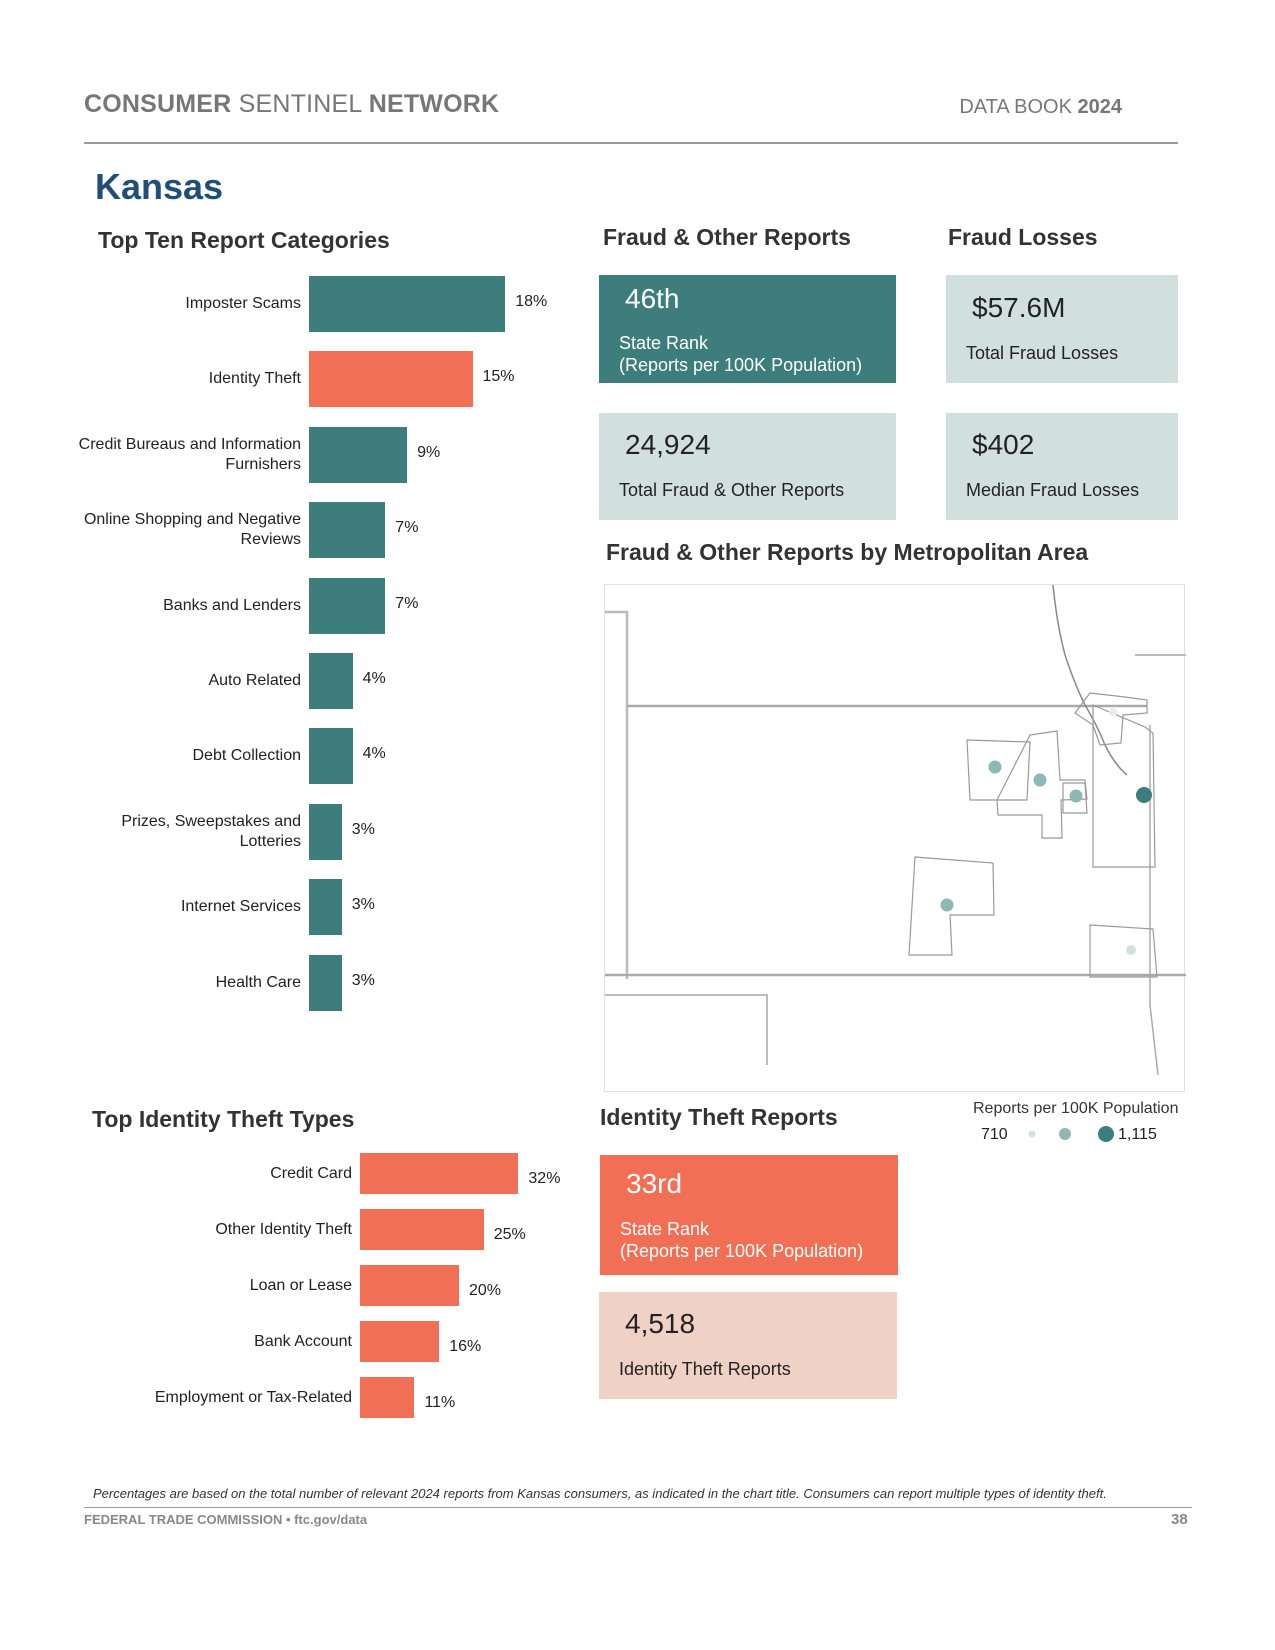 The image size is (1275, 1650). I want to click on map-river, so click(1090, 680).